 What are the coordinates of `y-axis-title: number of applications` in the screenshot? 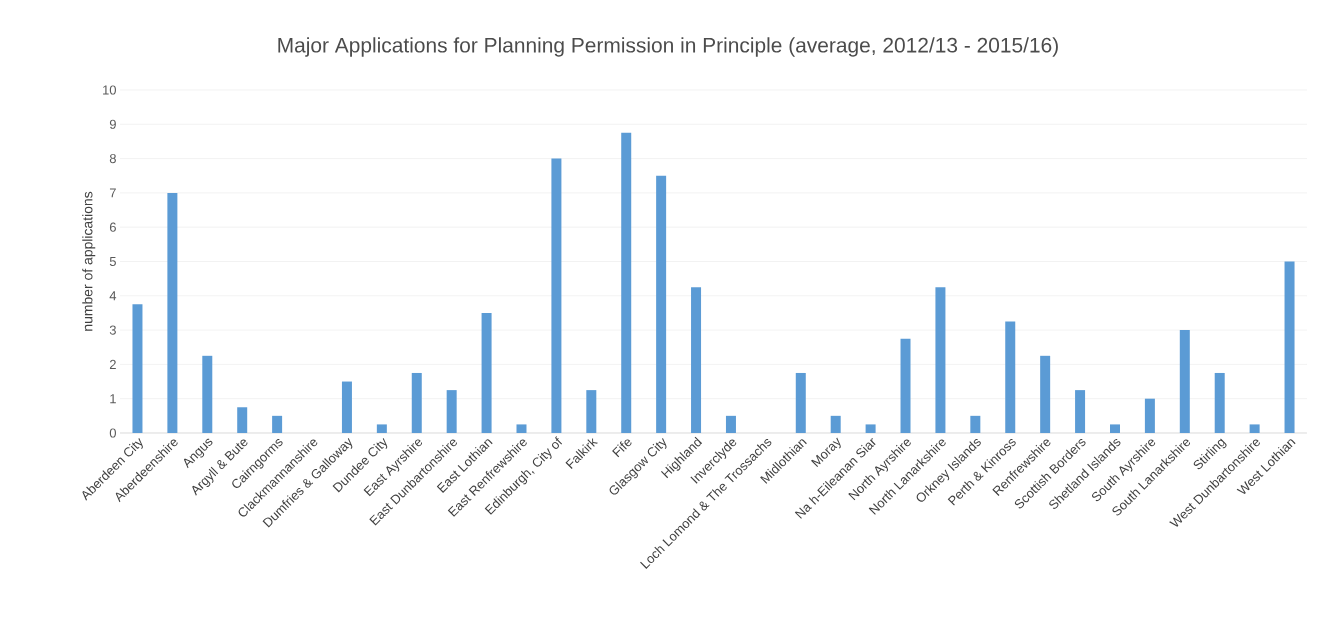 It's located at (89, 261).